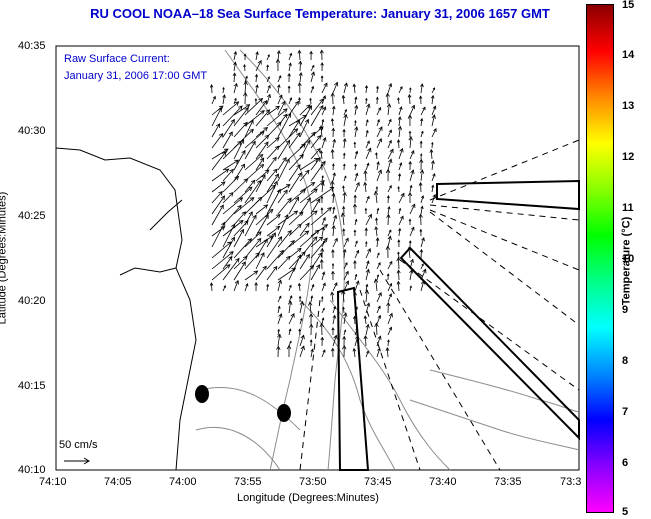 The image size is (651, 519). I want to click on x-tick-label: 74:05, so click(118, 482).